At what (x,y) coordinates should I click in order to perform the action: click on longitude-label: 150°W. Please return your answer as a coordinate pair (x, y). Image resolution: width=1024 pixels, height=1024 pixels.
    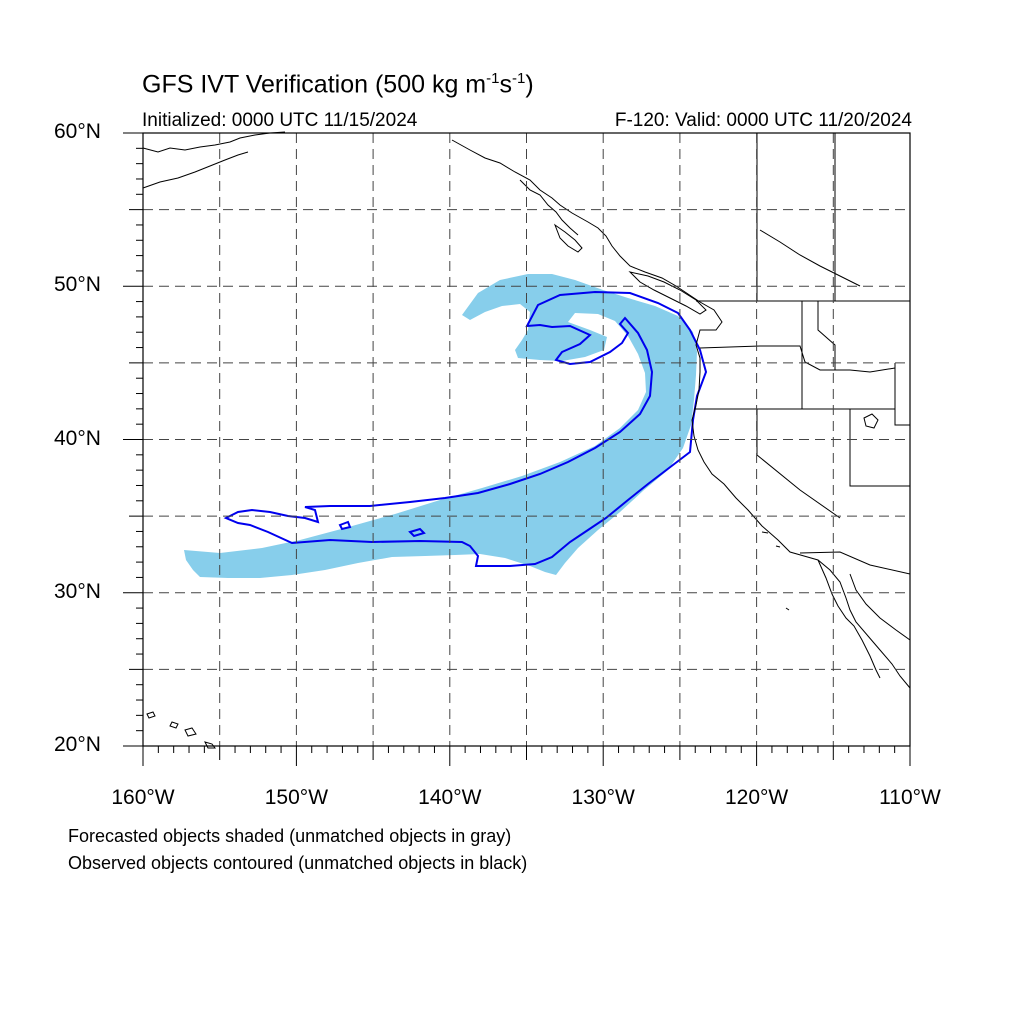
    Looking at the image, I should click on (296, 797).